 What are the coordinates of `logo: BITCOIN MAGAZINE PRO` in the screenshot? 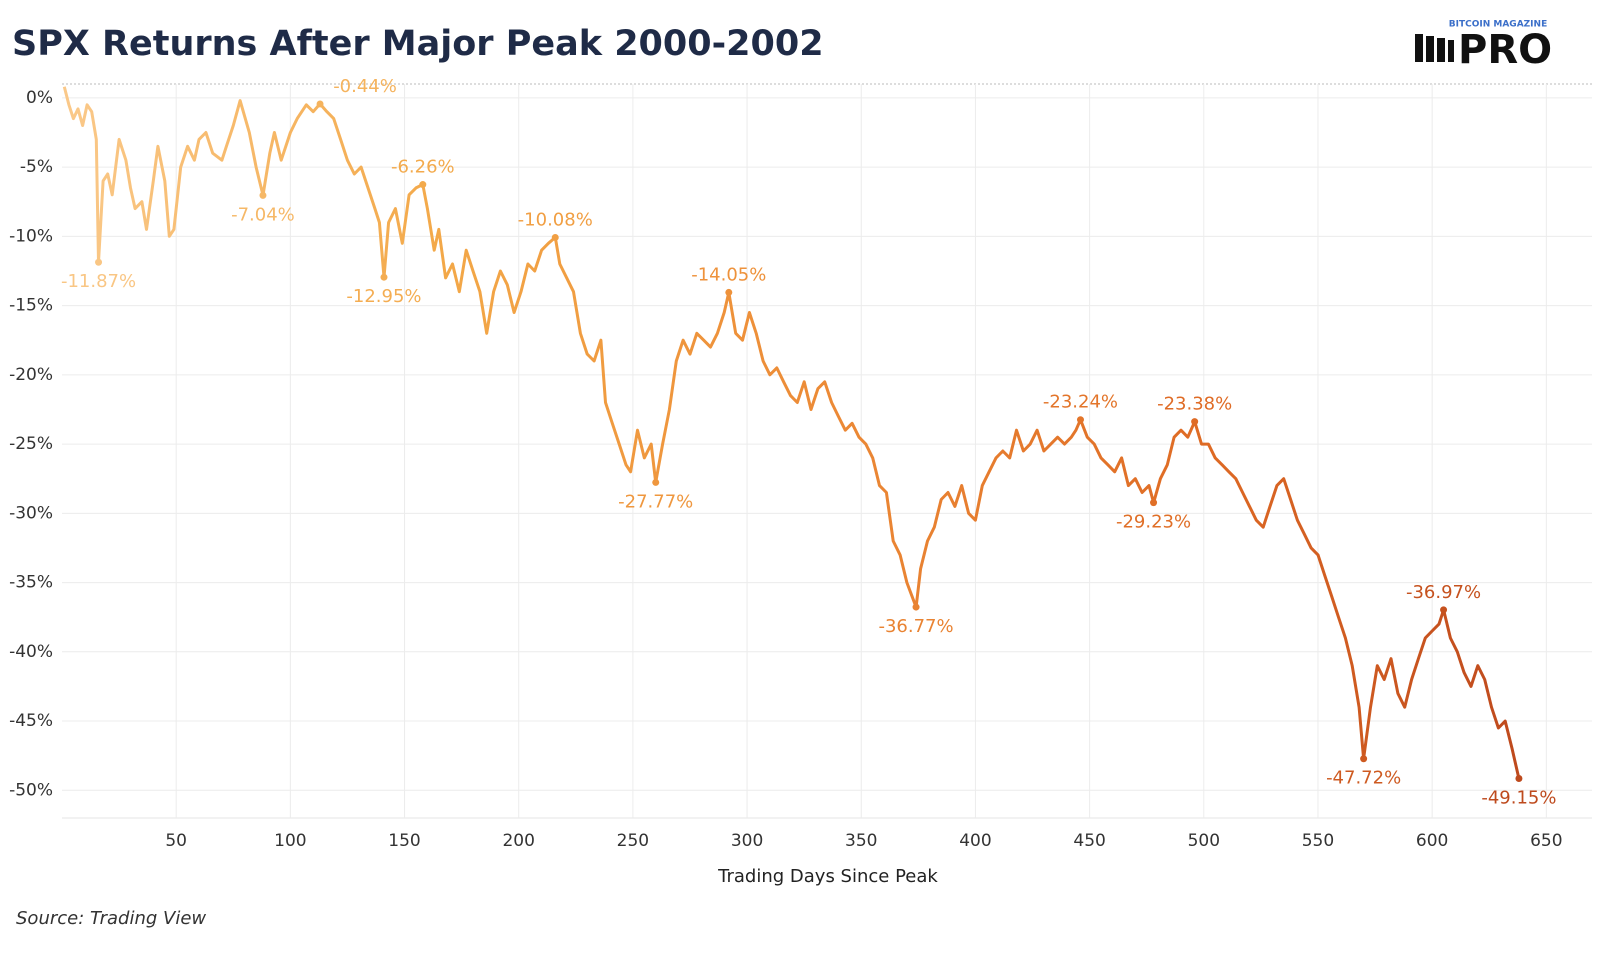 It's located at (1483, 46).